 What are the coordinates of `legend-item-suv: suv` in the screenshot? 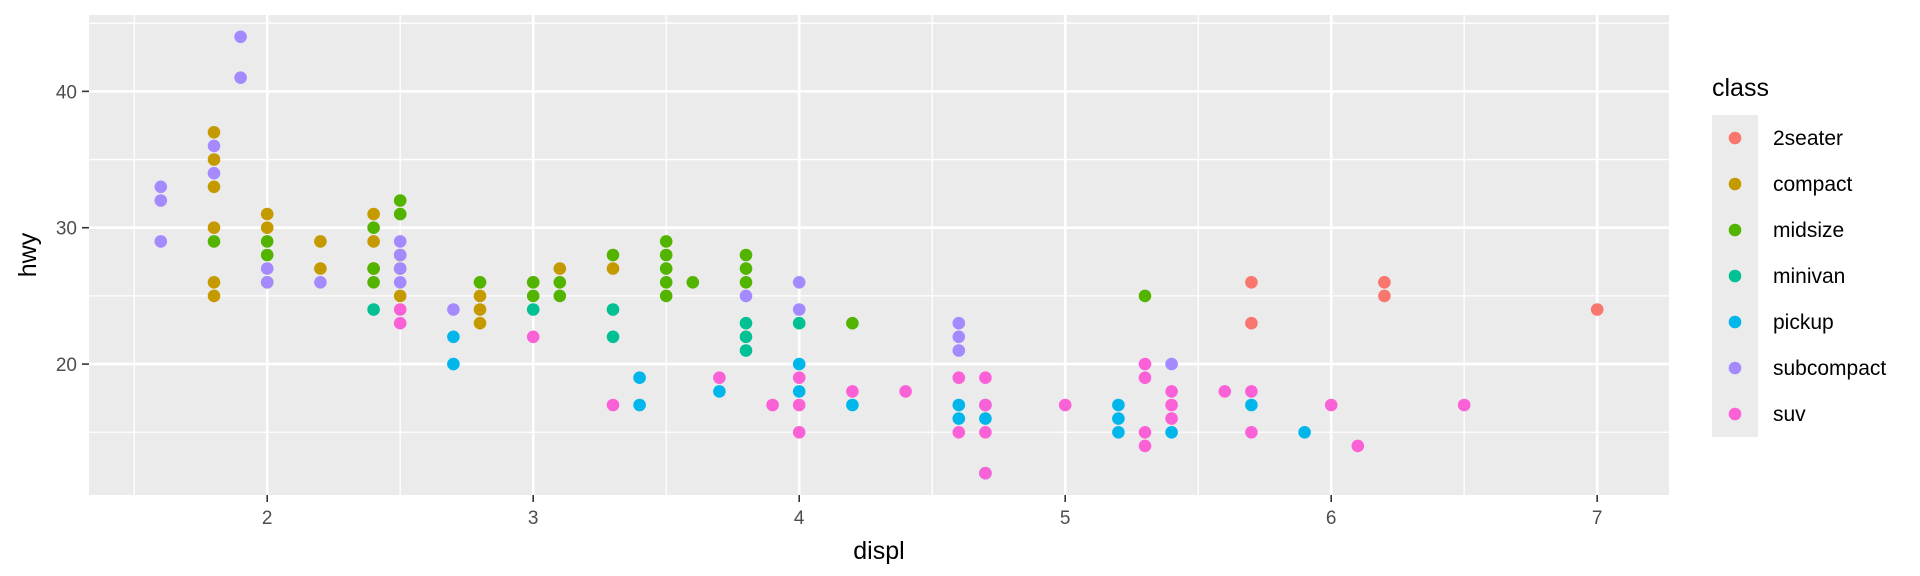 It's located at (1767, 414).